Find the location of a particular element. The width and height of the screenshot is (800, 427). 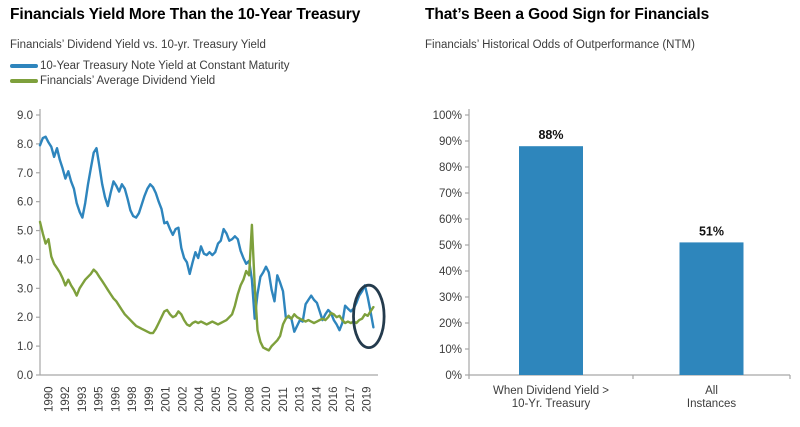

treasury-line-swatch is located at coordinates (24, 65).